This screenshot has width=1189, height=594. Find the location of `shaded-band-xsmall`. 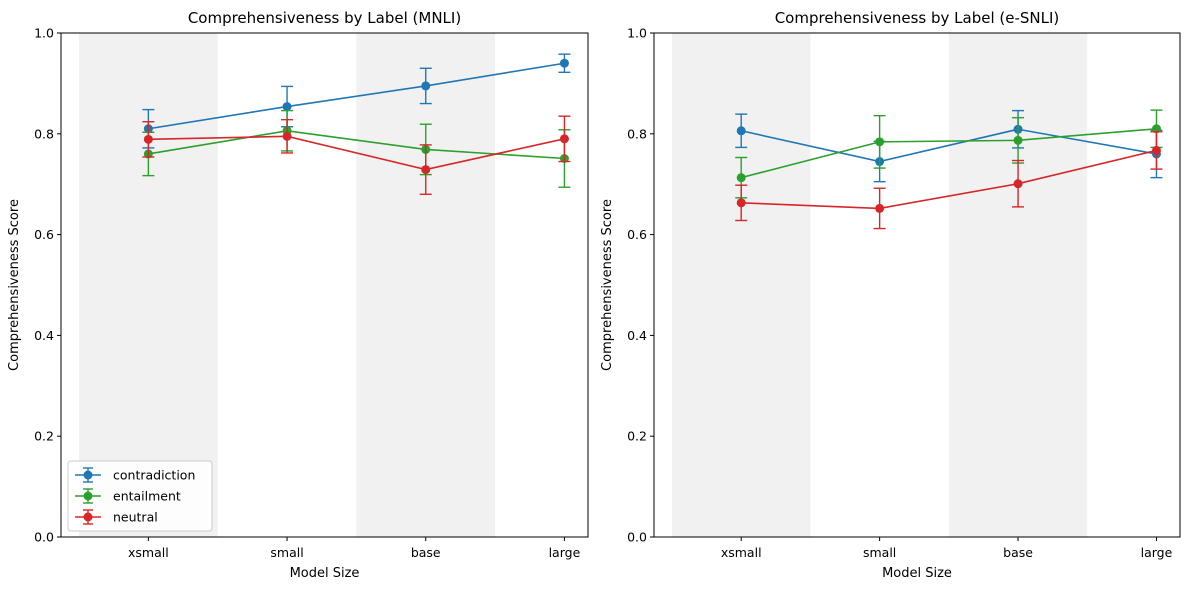

shaded-band-xsmall is located at coordinates (741, 285).